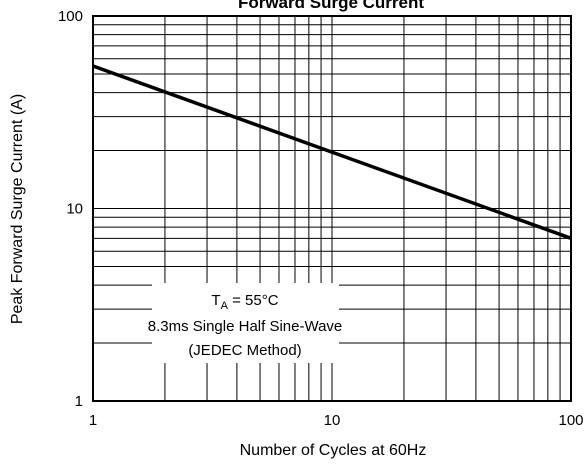 This screenshot has width=587, height=467. Describe the element at coordinates (332, 420) in the screenshot. I see `x-tick-label: 10` at that location.